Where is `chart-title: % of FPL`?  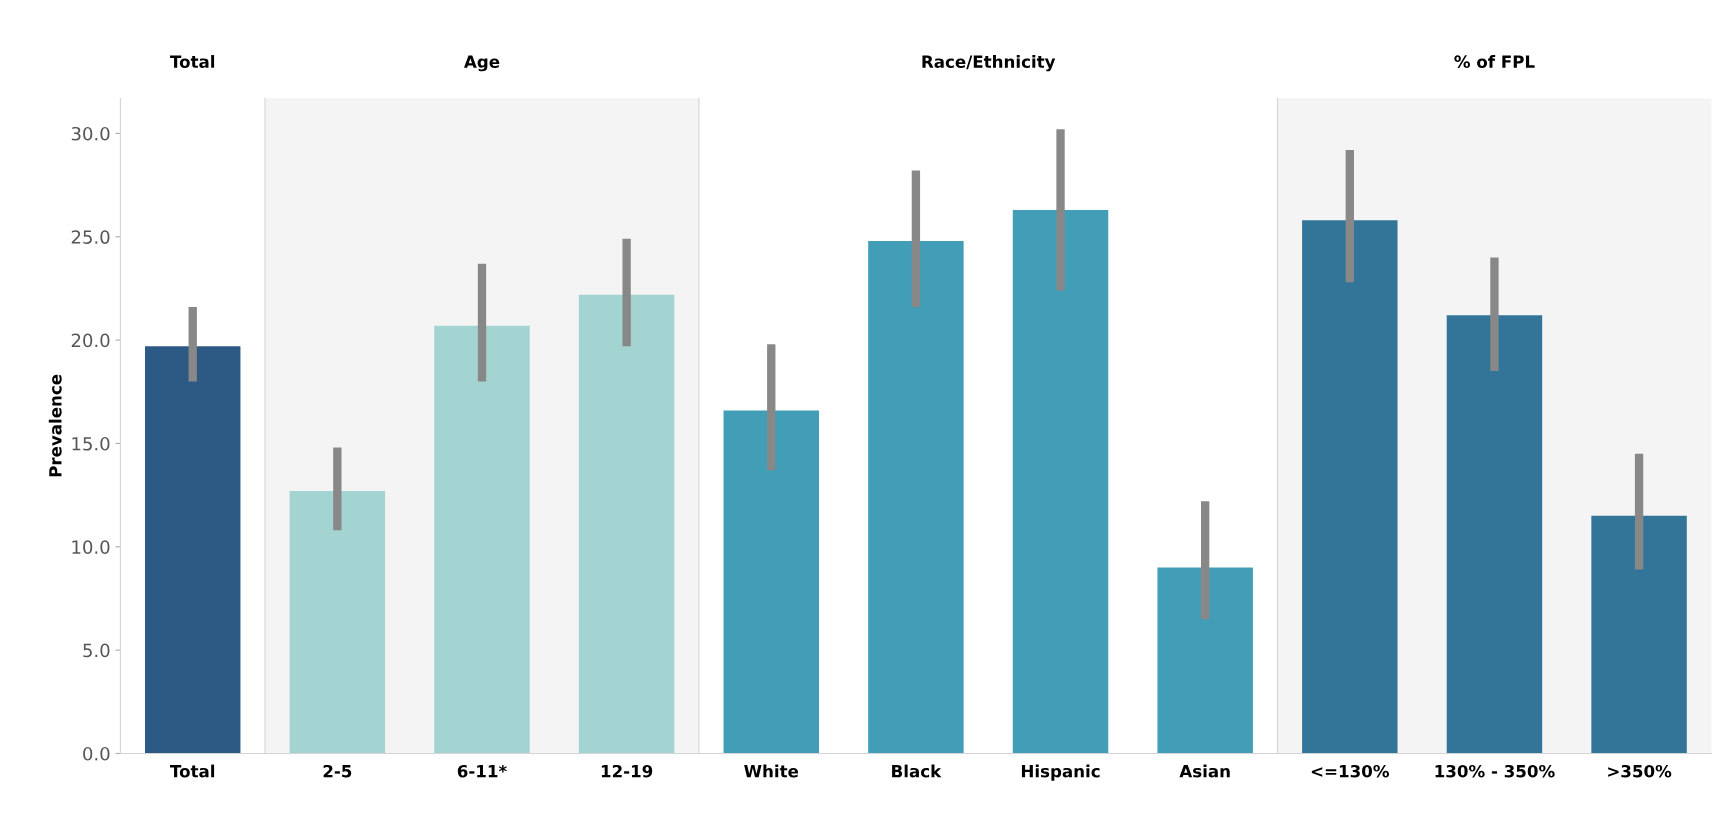 chart-title: % of FPL is located at coordinates (1494, 61).